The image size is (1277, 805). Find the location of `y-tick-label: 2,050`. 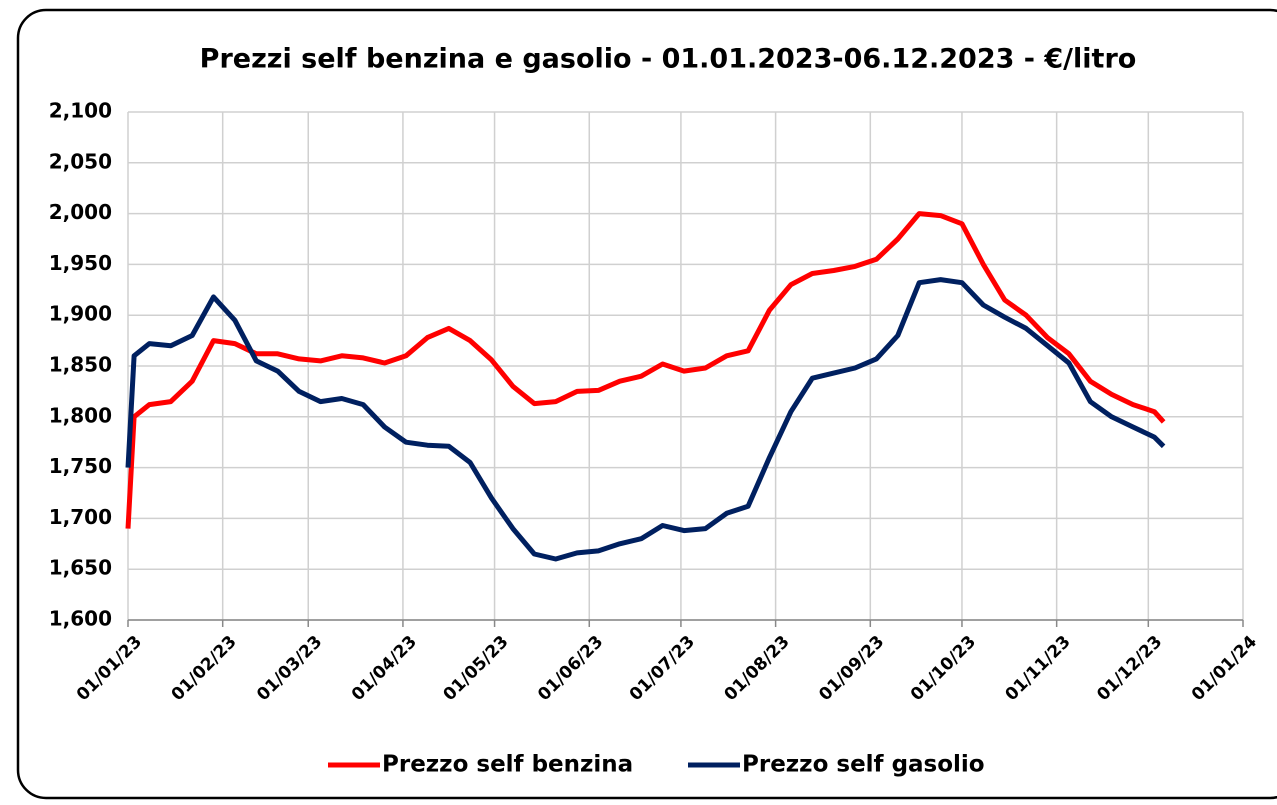

y-tick-label: 2,050 is located at coordinates (80, 161).